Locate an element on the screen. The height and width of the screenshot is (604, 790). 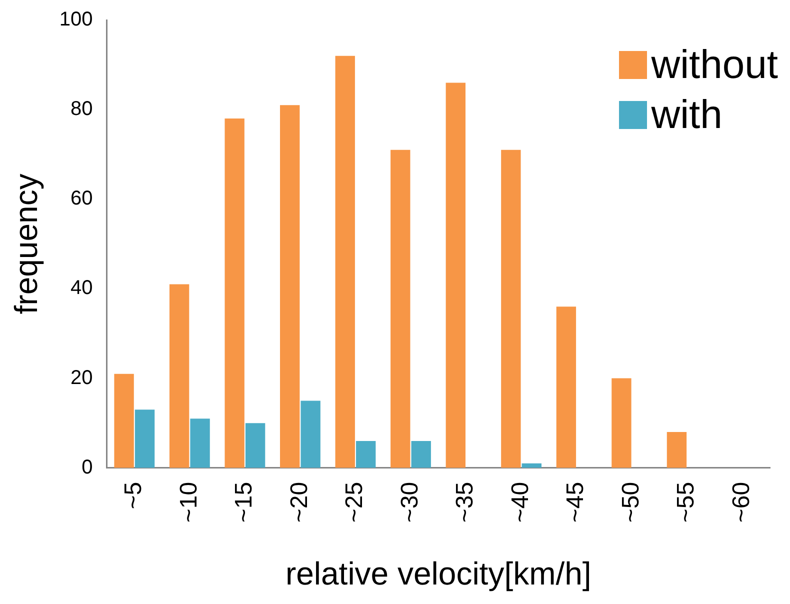
y-tick-label: 100 is located at coordinates (76, 19).